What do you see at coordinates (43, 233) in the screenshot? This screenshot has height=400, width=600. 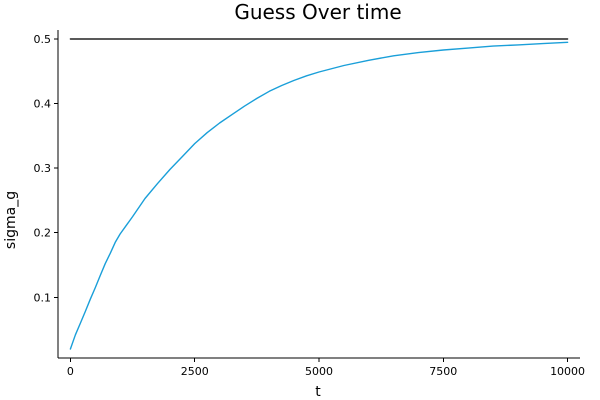 I see `y-tick-label: 0.2` at bounding box center [43, 233].